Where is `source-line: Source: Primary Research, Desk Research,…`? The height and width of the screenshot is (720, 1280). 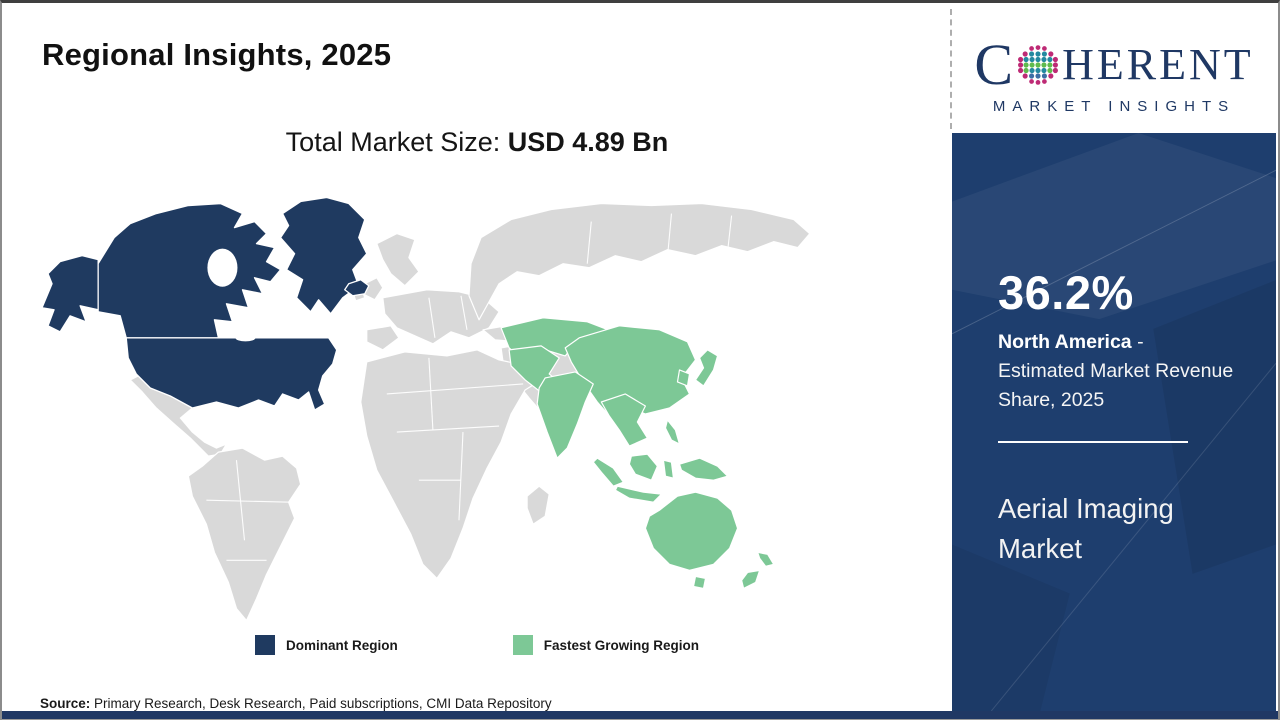
source-line: Source: Primary Research, Desk Research,… is located at coordinates (296, 703).